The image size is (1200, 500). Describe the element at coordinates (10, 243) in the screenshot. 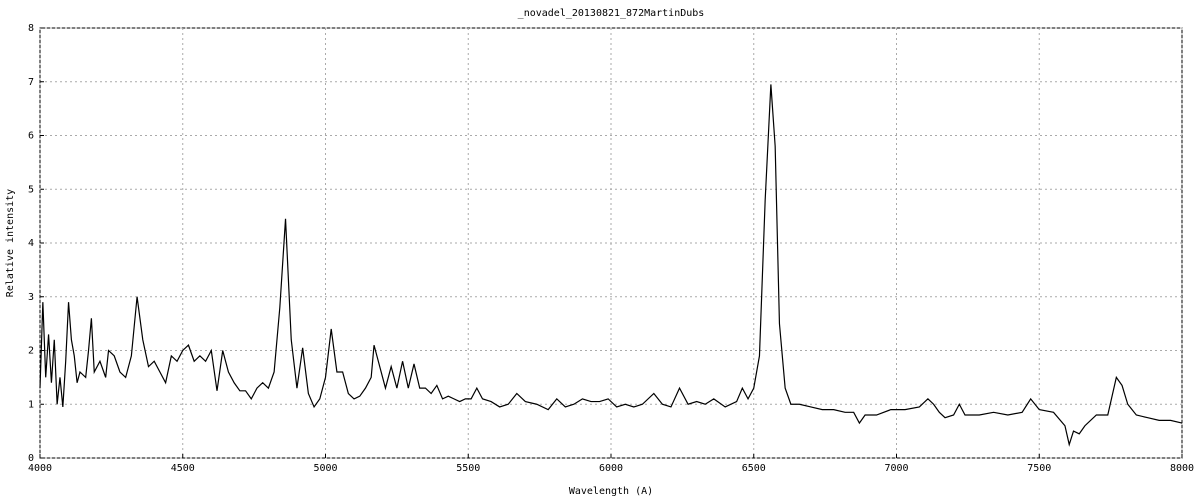

I see `y-axis-label: Relative intensity` at that location.